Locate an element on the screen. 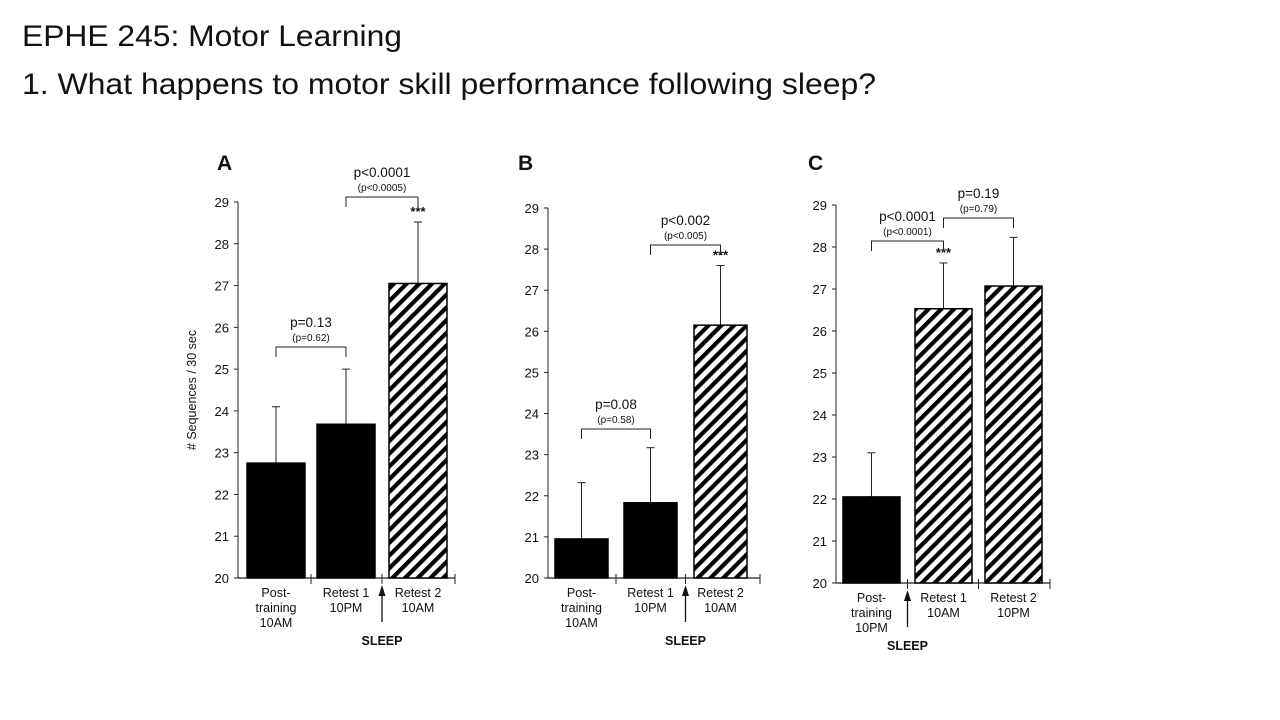 The width and height of the screenshot is (1280, 720). p-value-secondary: (p<0.005) is located at coordinates (685, 236).